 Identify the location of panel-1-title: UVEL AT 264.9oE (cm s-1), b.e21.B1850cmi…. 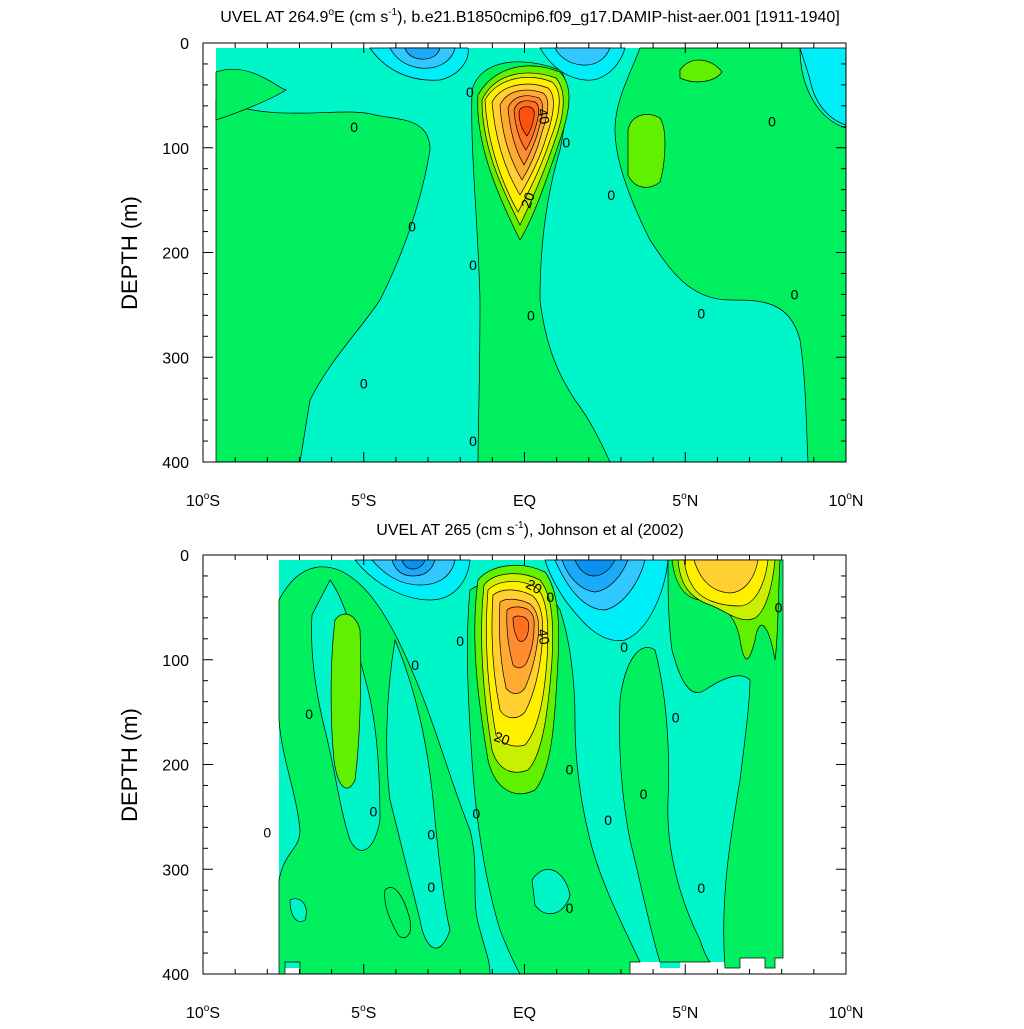
(530, 16).